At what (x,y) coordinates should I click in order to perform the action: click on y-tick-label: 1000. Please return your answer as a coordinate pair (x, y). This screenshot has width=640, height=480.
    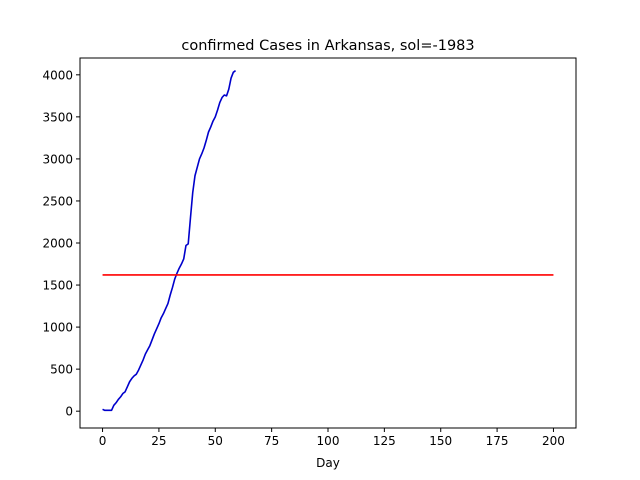
    Looking at the image, I should click on (57, 328).